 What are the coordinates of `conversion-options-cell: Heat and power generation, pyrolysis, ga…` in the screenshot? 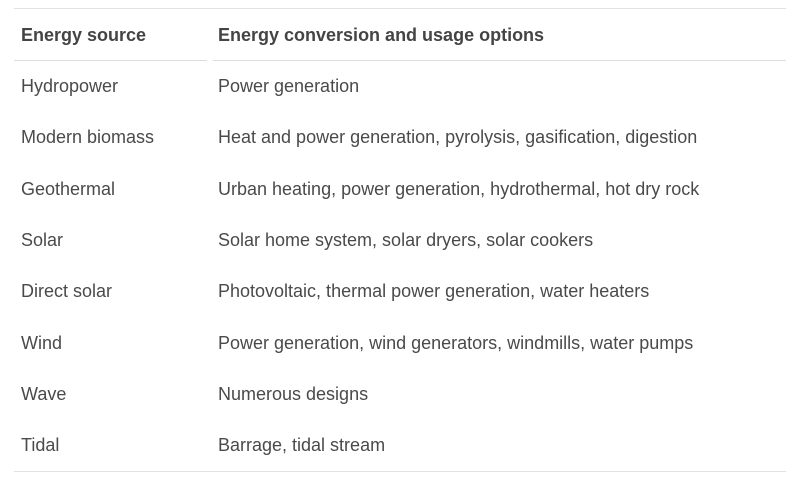 It's located at (458, 137).